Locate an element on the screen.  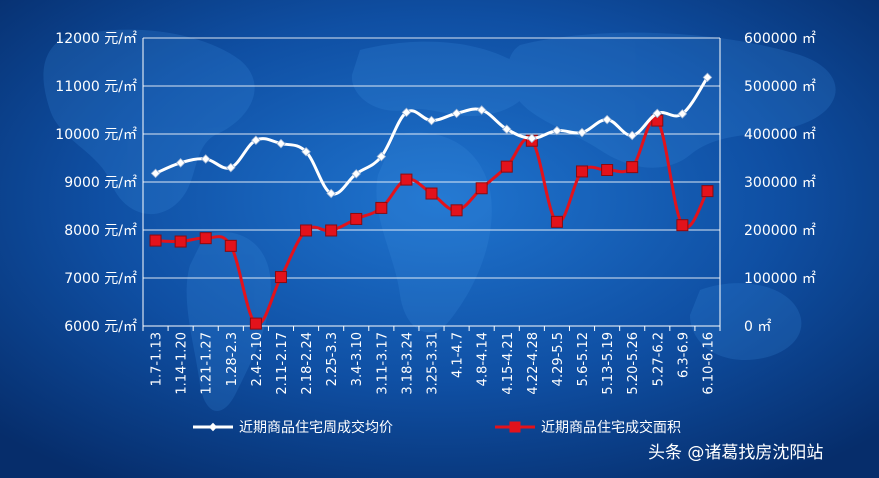
y-right-tick-label: 300000 ㎡ is located at coordinates (780, 183).